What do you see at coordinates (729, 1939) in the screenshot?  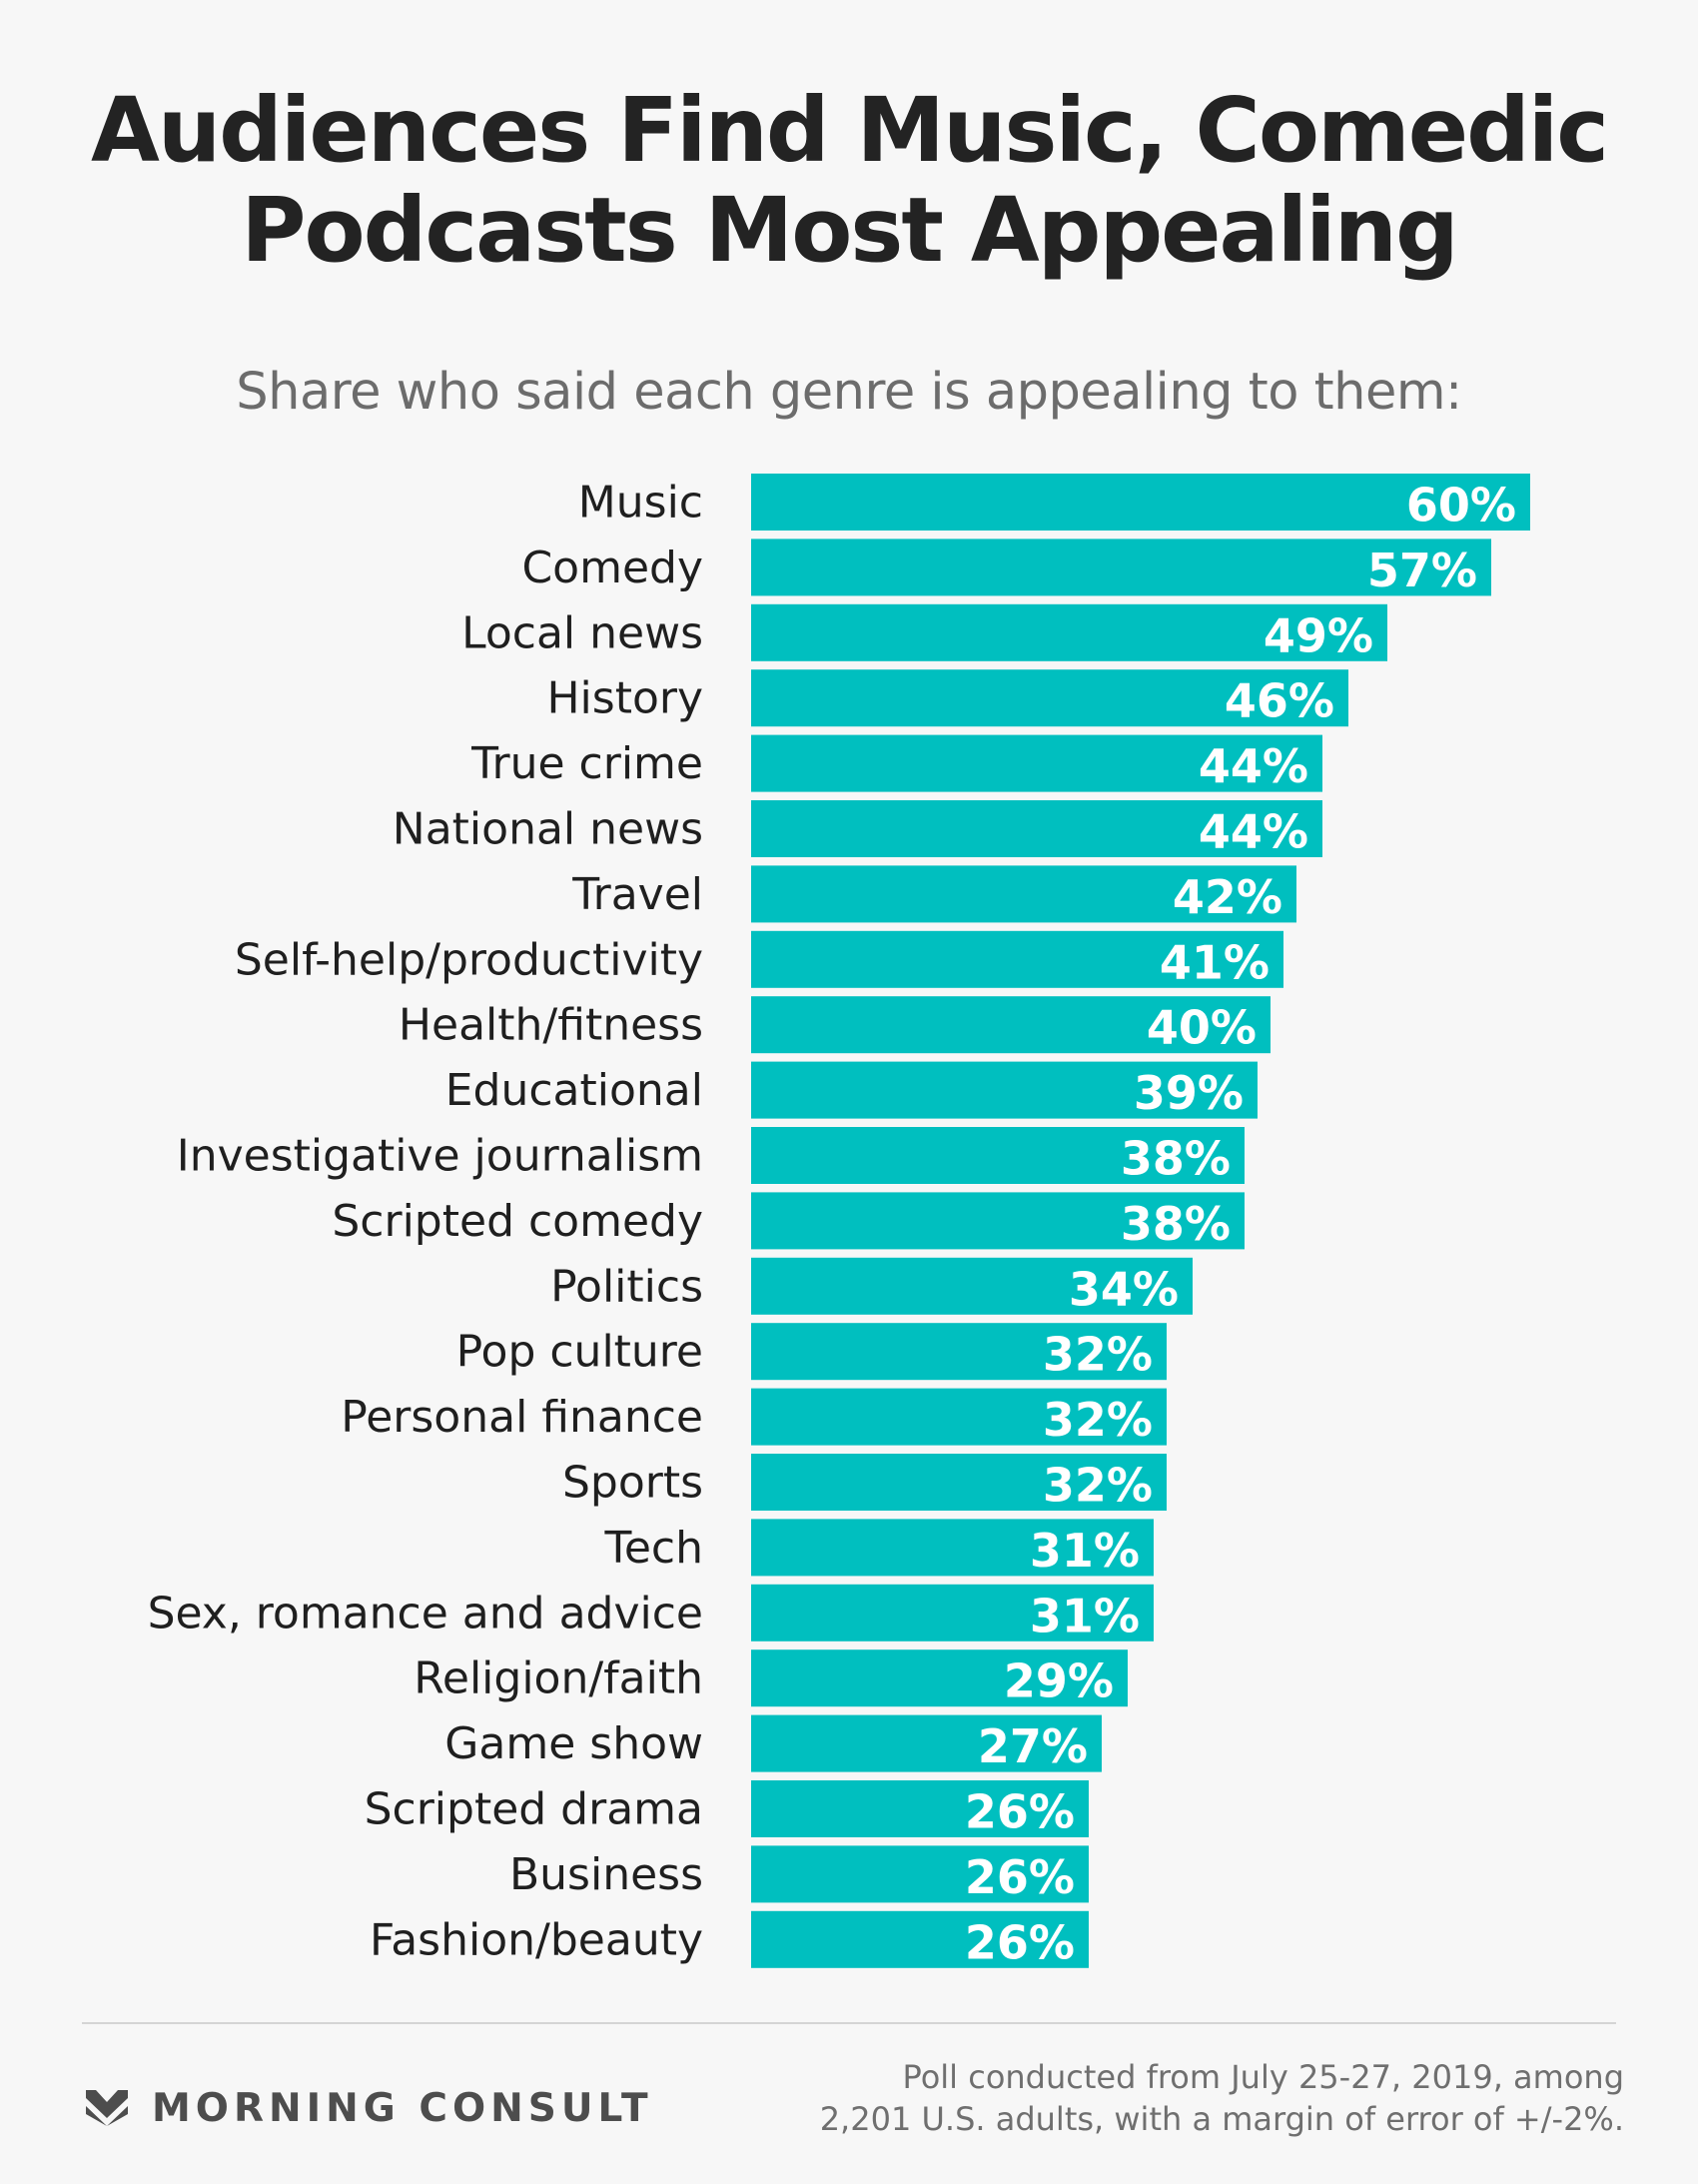 I see `bar-row: Fashion/beauty 26%` at bounding box center [729, 1939].